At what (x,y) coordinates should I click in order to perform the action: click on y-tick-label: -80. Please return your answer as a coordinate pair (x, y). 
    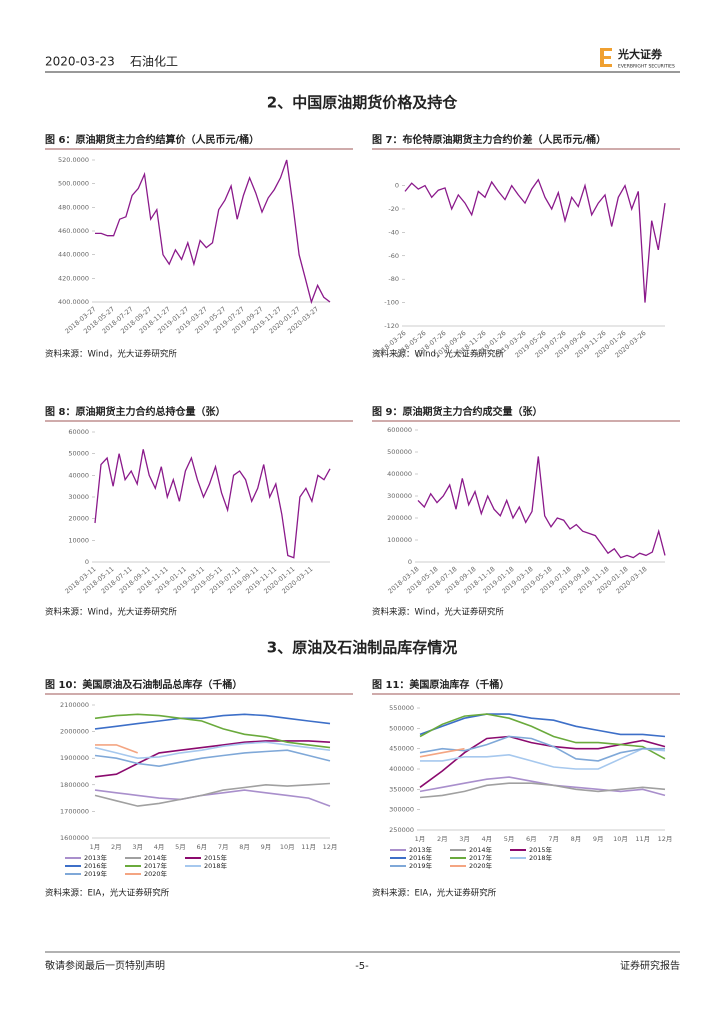
    Looking at the image, I should click on (393, 279).